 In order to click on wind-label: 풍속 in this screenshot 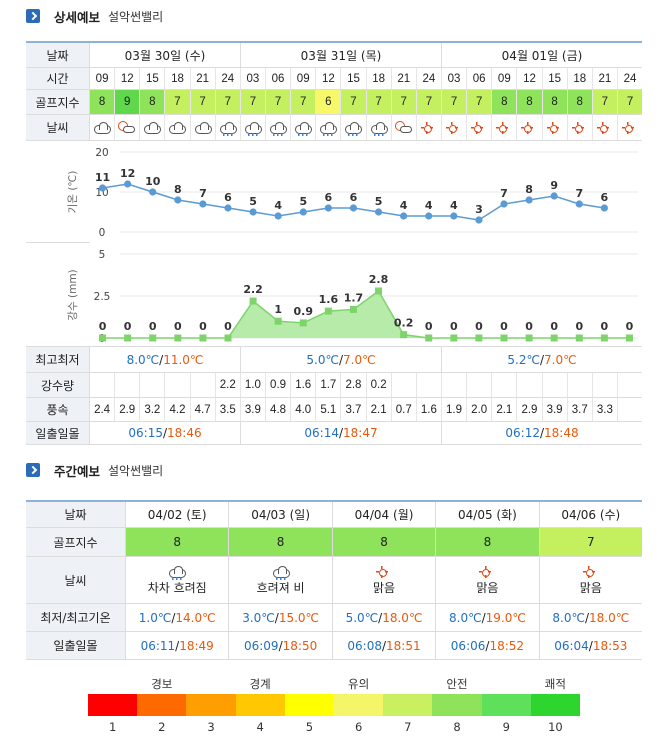, I will do `click(58, 409)`.